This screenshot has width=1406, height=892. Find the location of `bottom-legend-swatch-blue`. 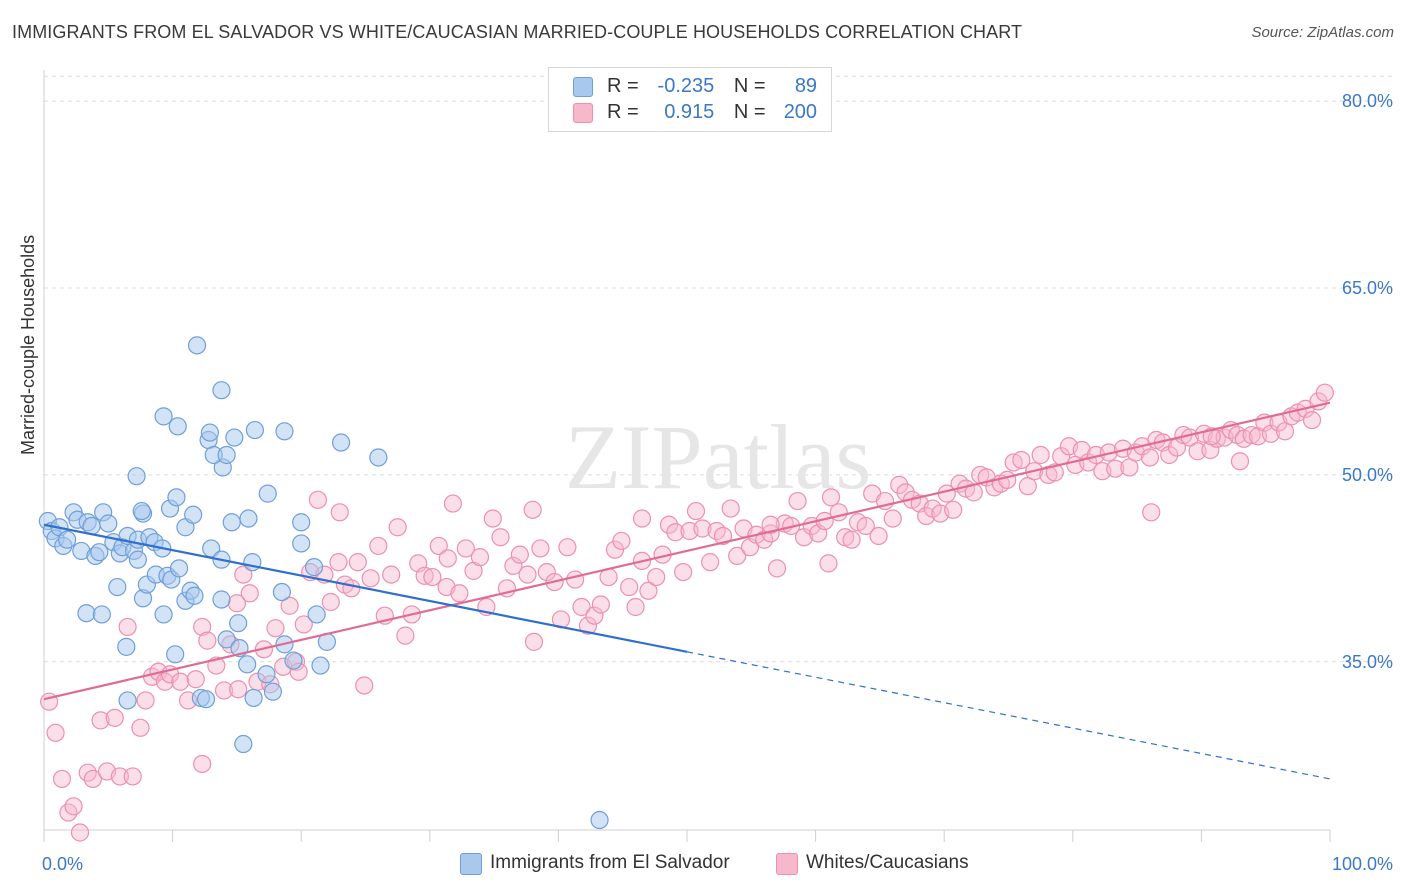

bottom-legend-swatch-blue is located at coordinates (471, 864).